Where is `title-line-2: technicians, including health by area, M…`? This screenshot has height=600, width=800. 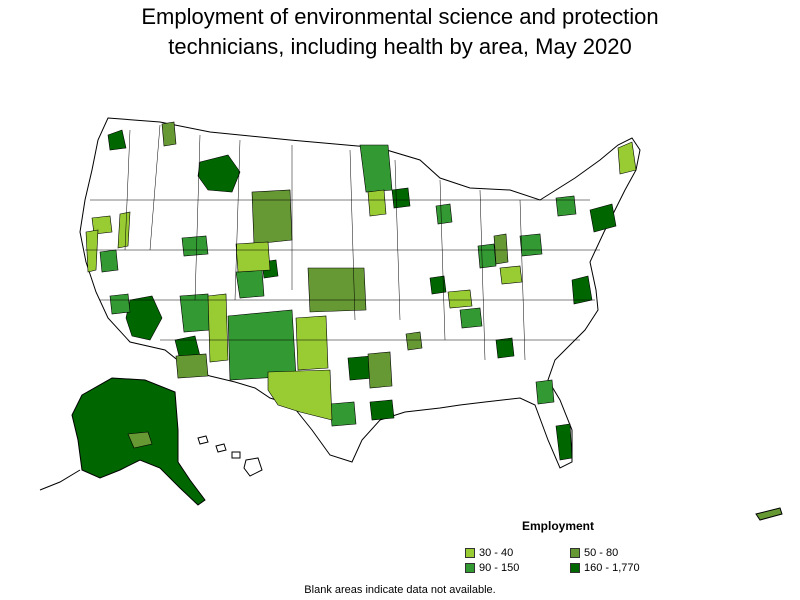
title-line-2: technicians, including health by area, M… is located at coordinates (400, 46).